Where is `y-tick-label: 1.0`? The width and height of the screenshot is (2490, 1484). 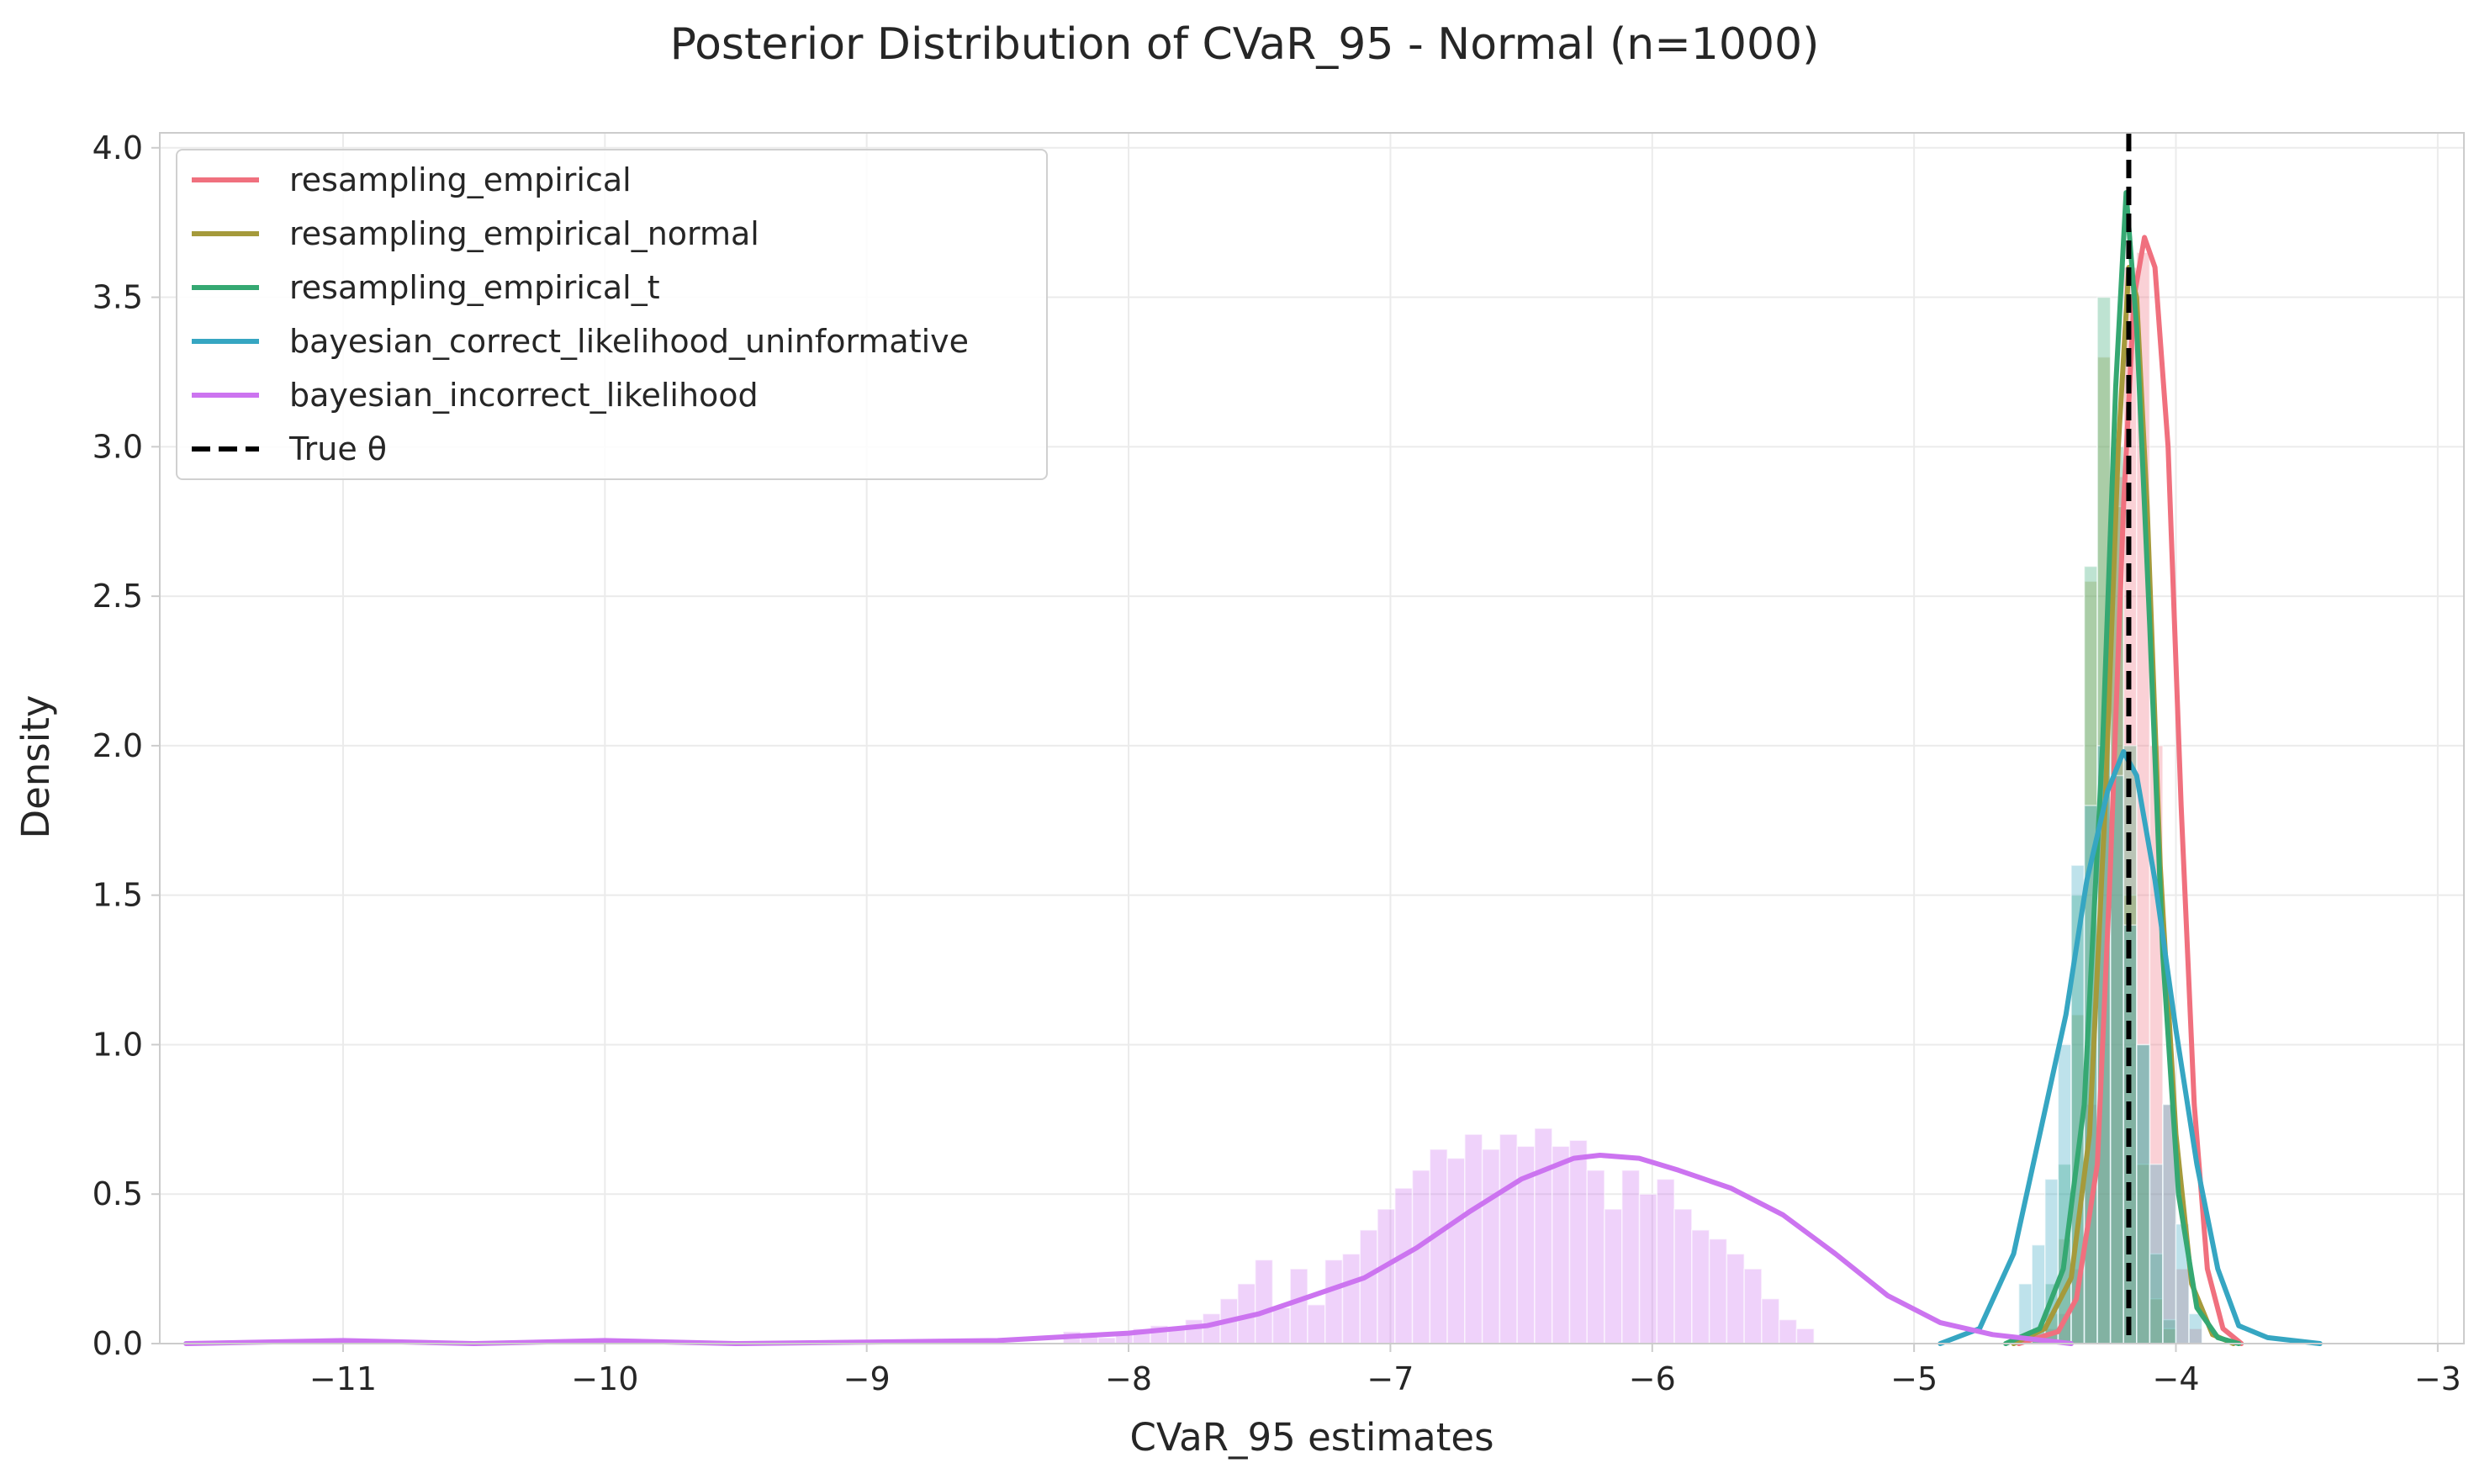 y-tick-label: 1.0 is located at coordinates (118, 1044).